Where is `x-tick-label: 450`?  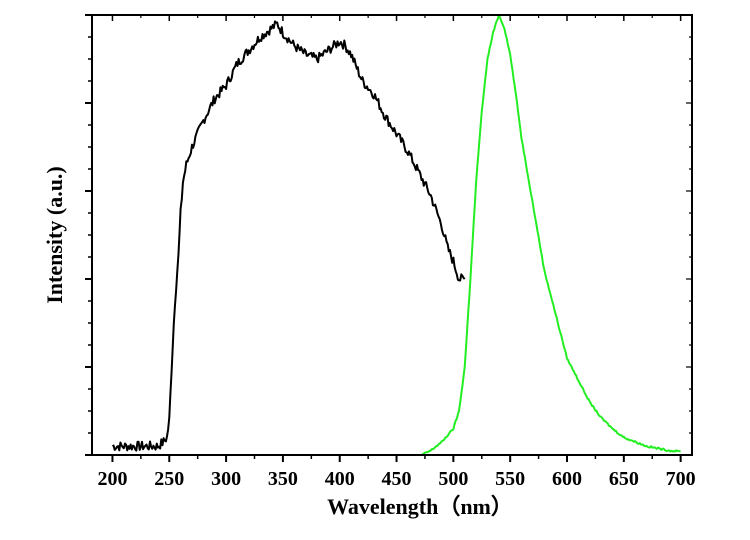
x-tick-label: 450 is located at coordinates (397, 479).